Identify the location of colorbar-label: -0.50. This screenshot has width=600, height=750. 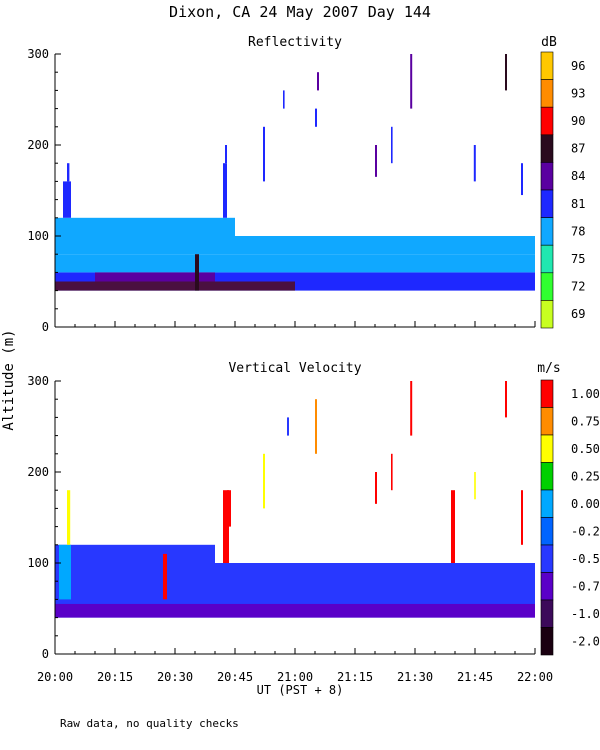
(585, 559).